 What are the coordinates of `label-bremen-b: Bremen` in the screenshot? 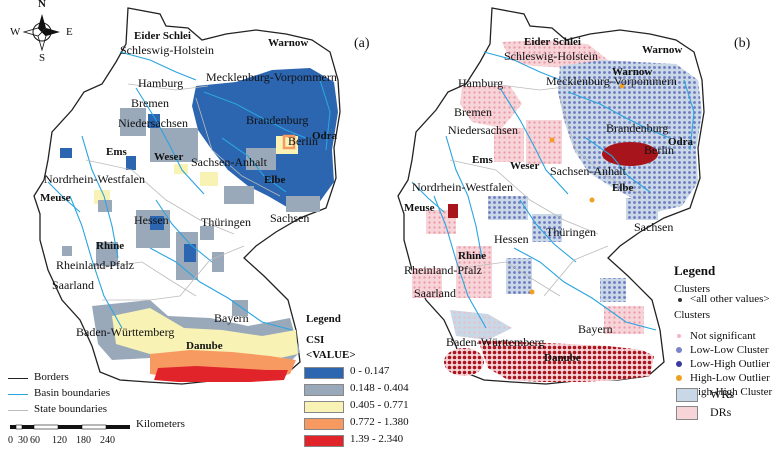 It's located at (473, 112).